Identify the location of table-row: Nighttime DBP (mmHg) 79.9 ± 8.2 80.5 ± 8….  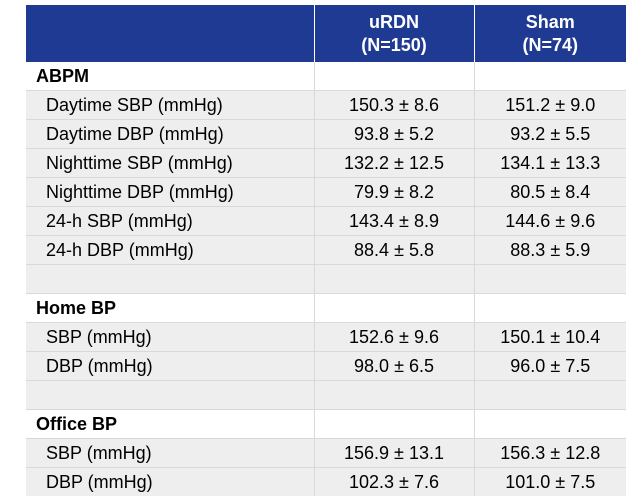
(326, 192).